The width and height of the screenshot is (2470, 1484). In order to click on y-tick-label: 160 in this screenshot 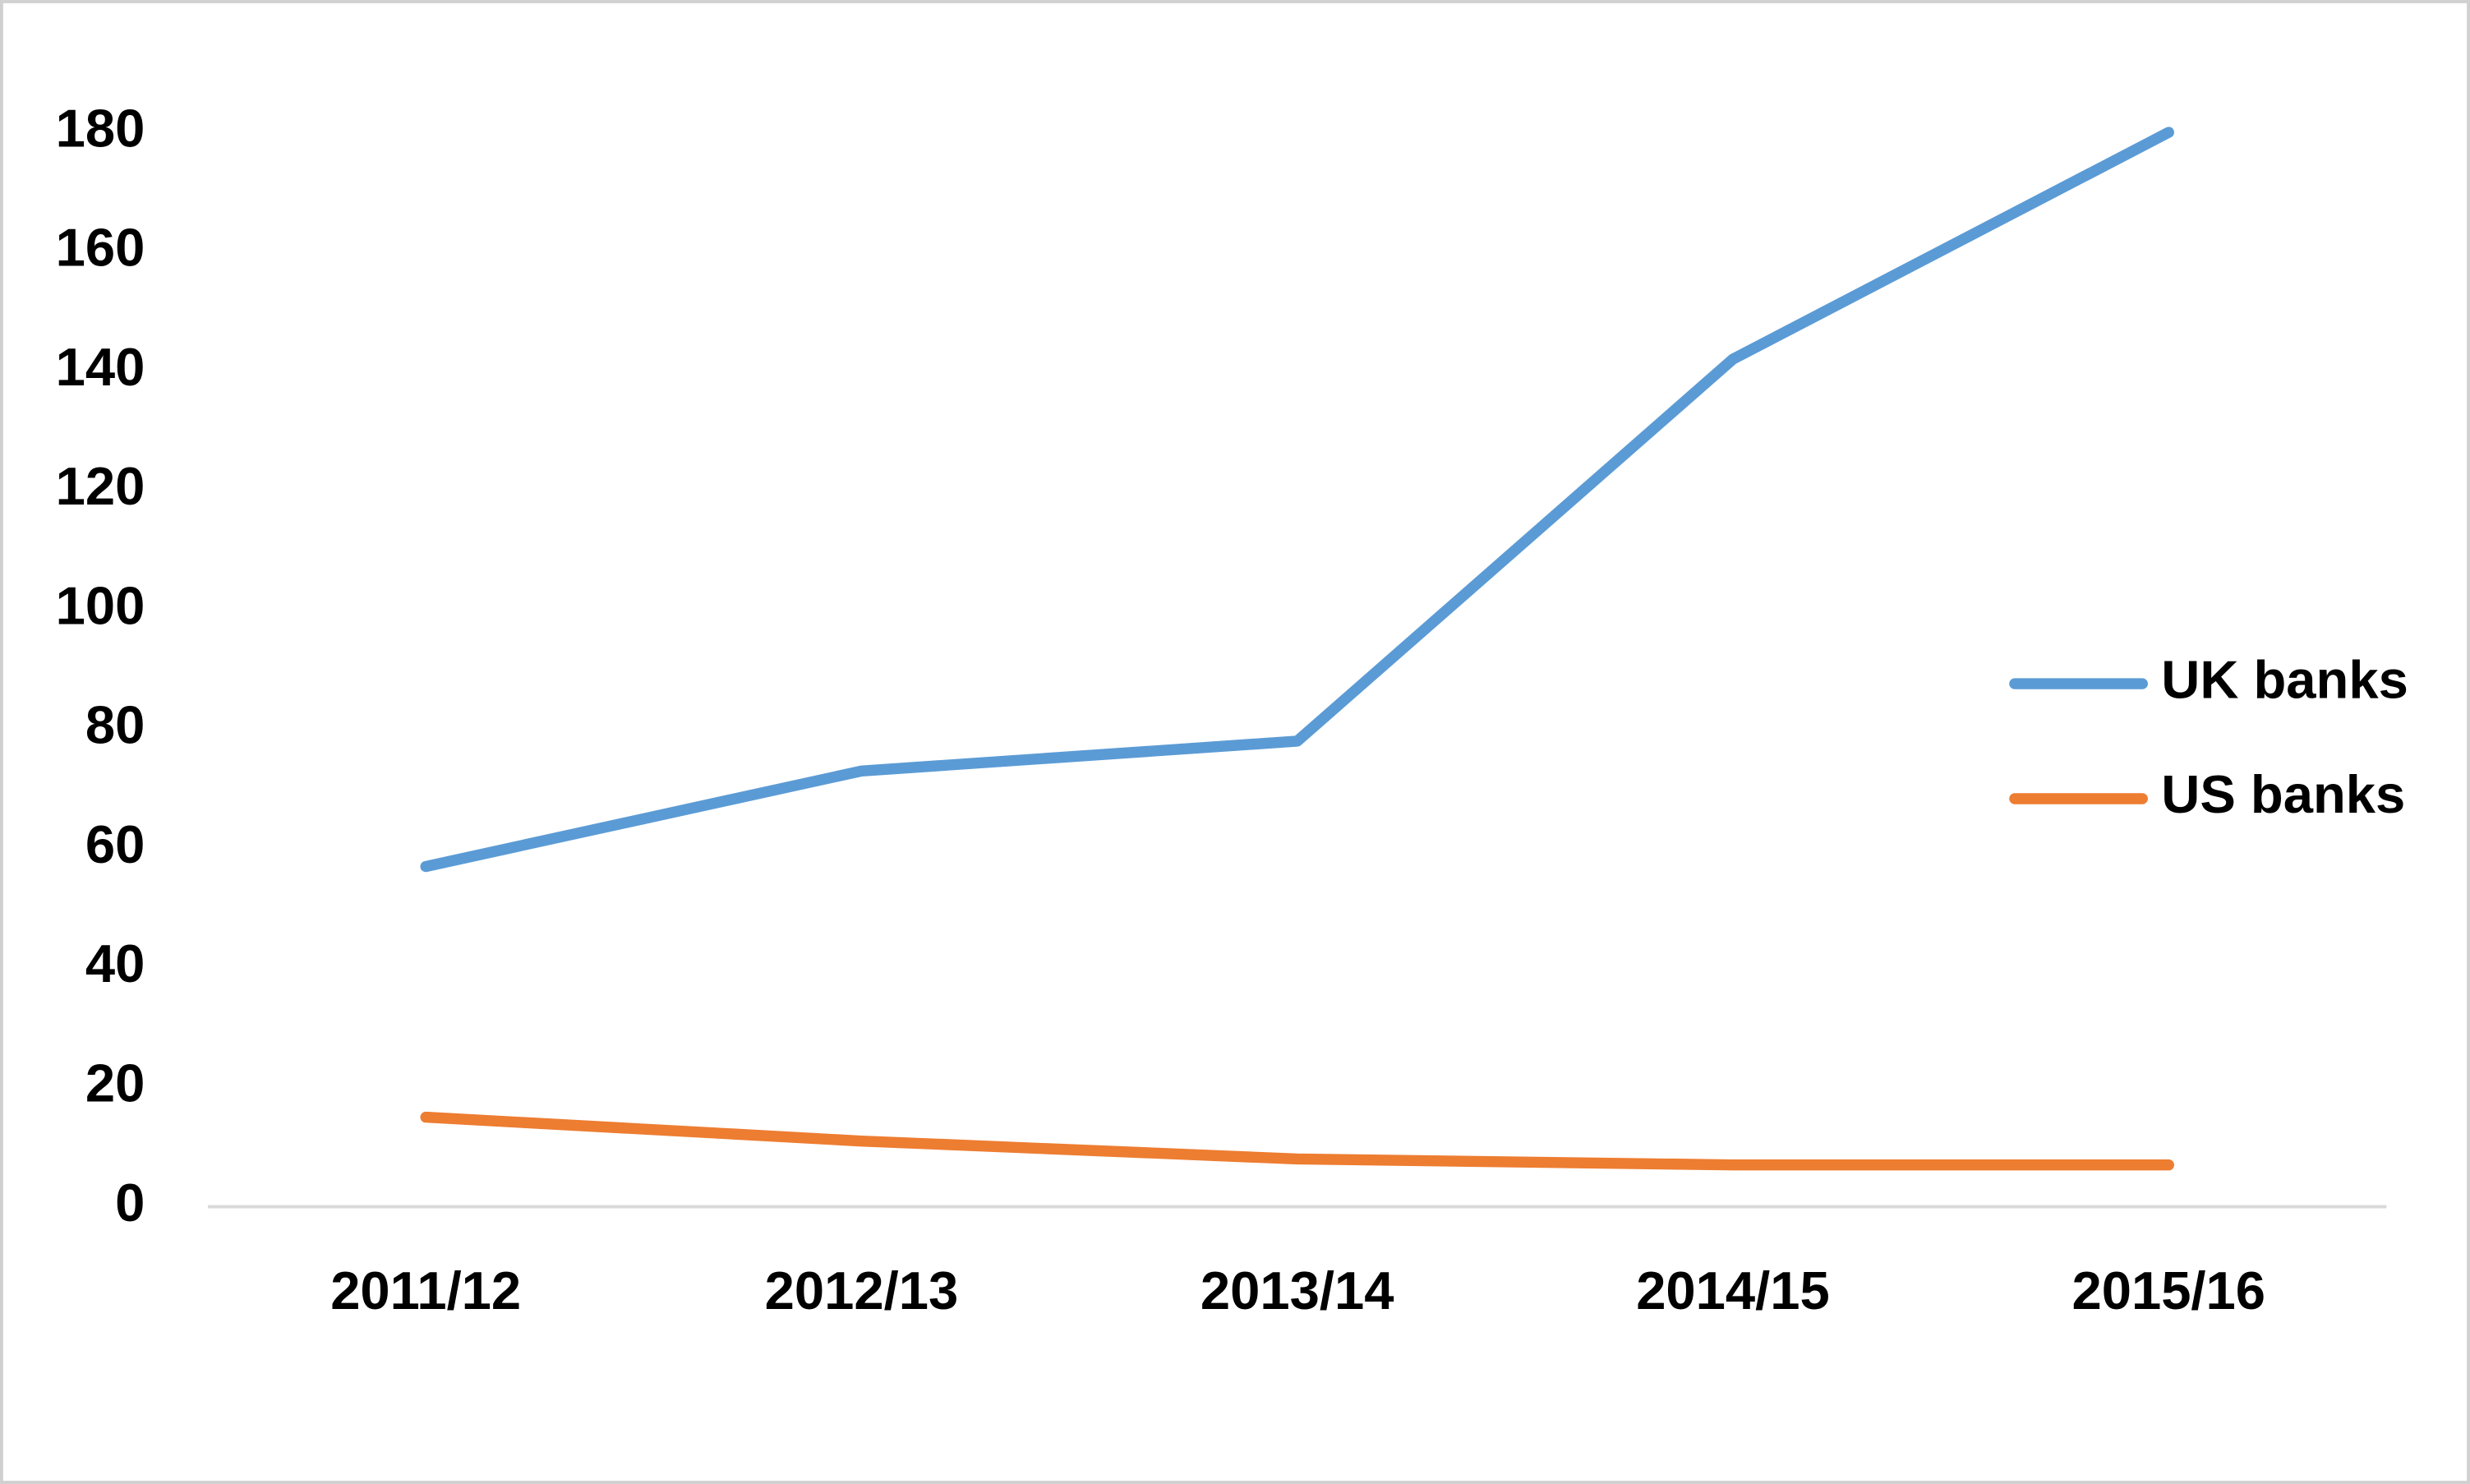, I will do `click(100, 248)`.